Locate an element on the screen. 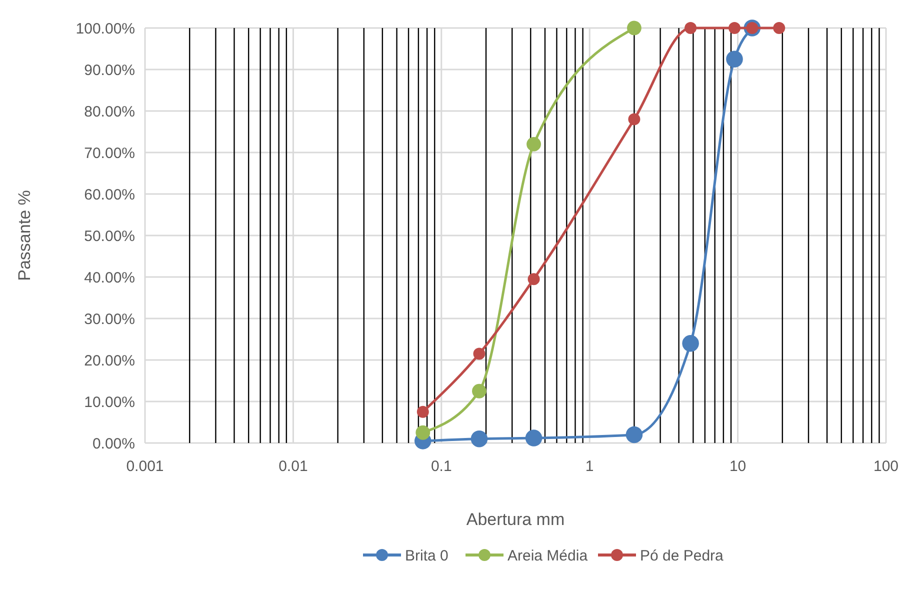 Image resolution: width=915 pixels, height=591 pixels. y-tick-label: 10.00% is located at coordinates (109, 402).